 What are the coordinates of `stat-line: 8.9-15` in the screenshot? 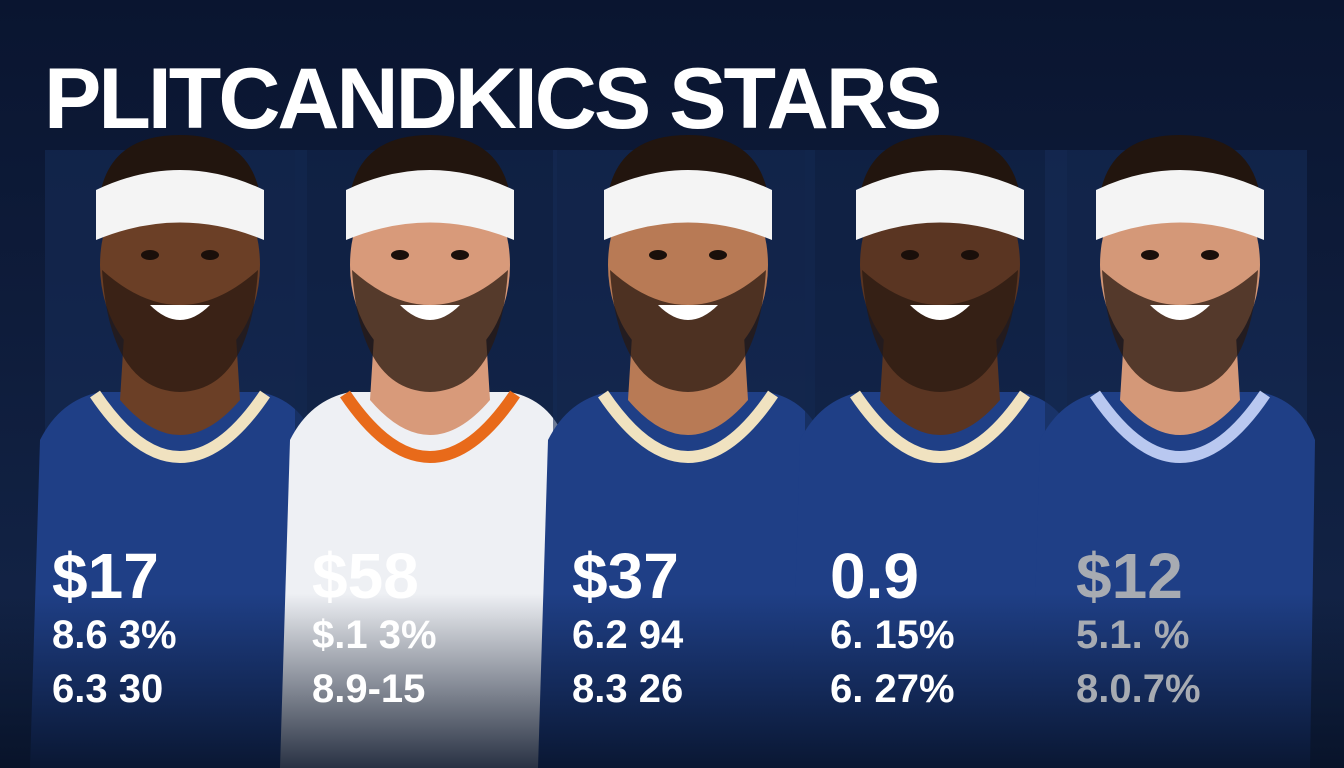 It's located at (368, 689).